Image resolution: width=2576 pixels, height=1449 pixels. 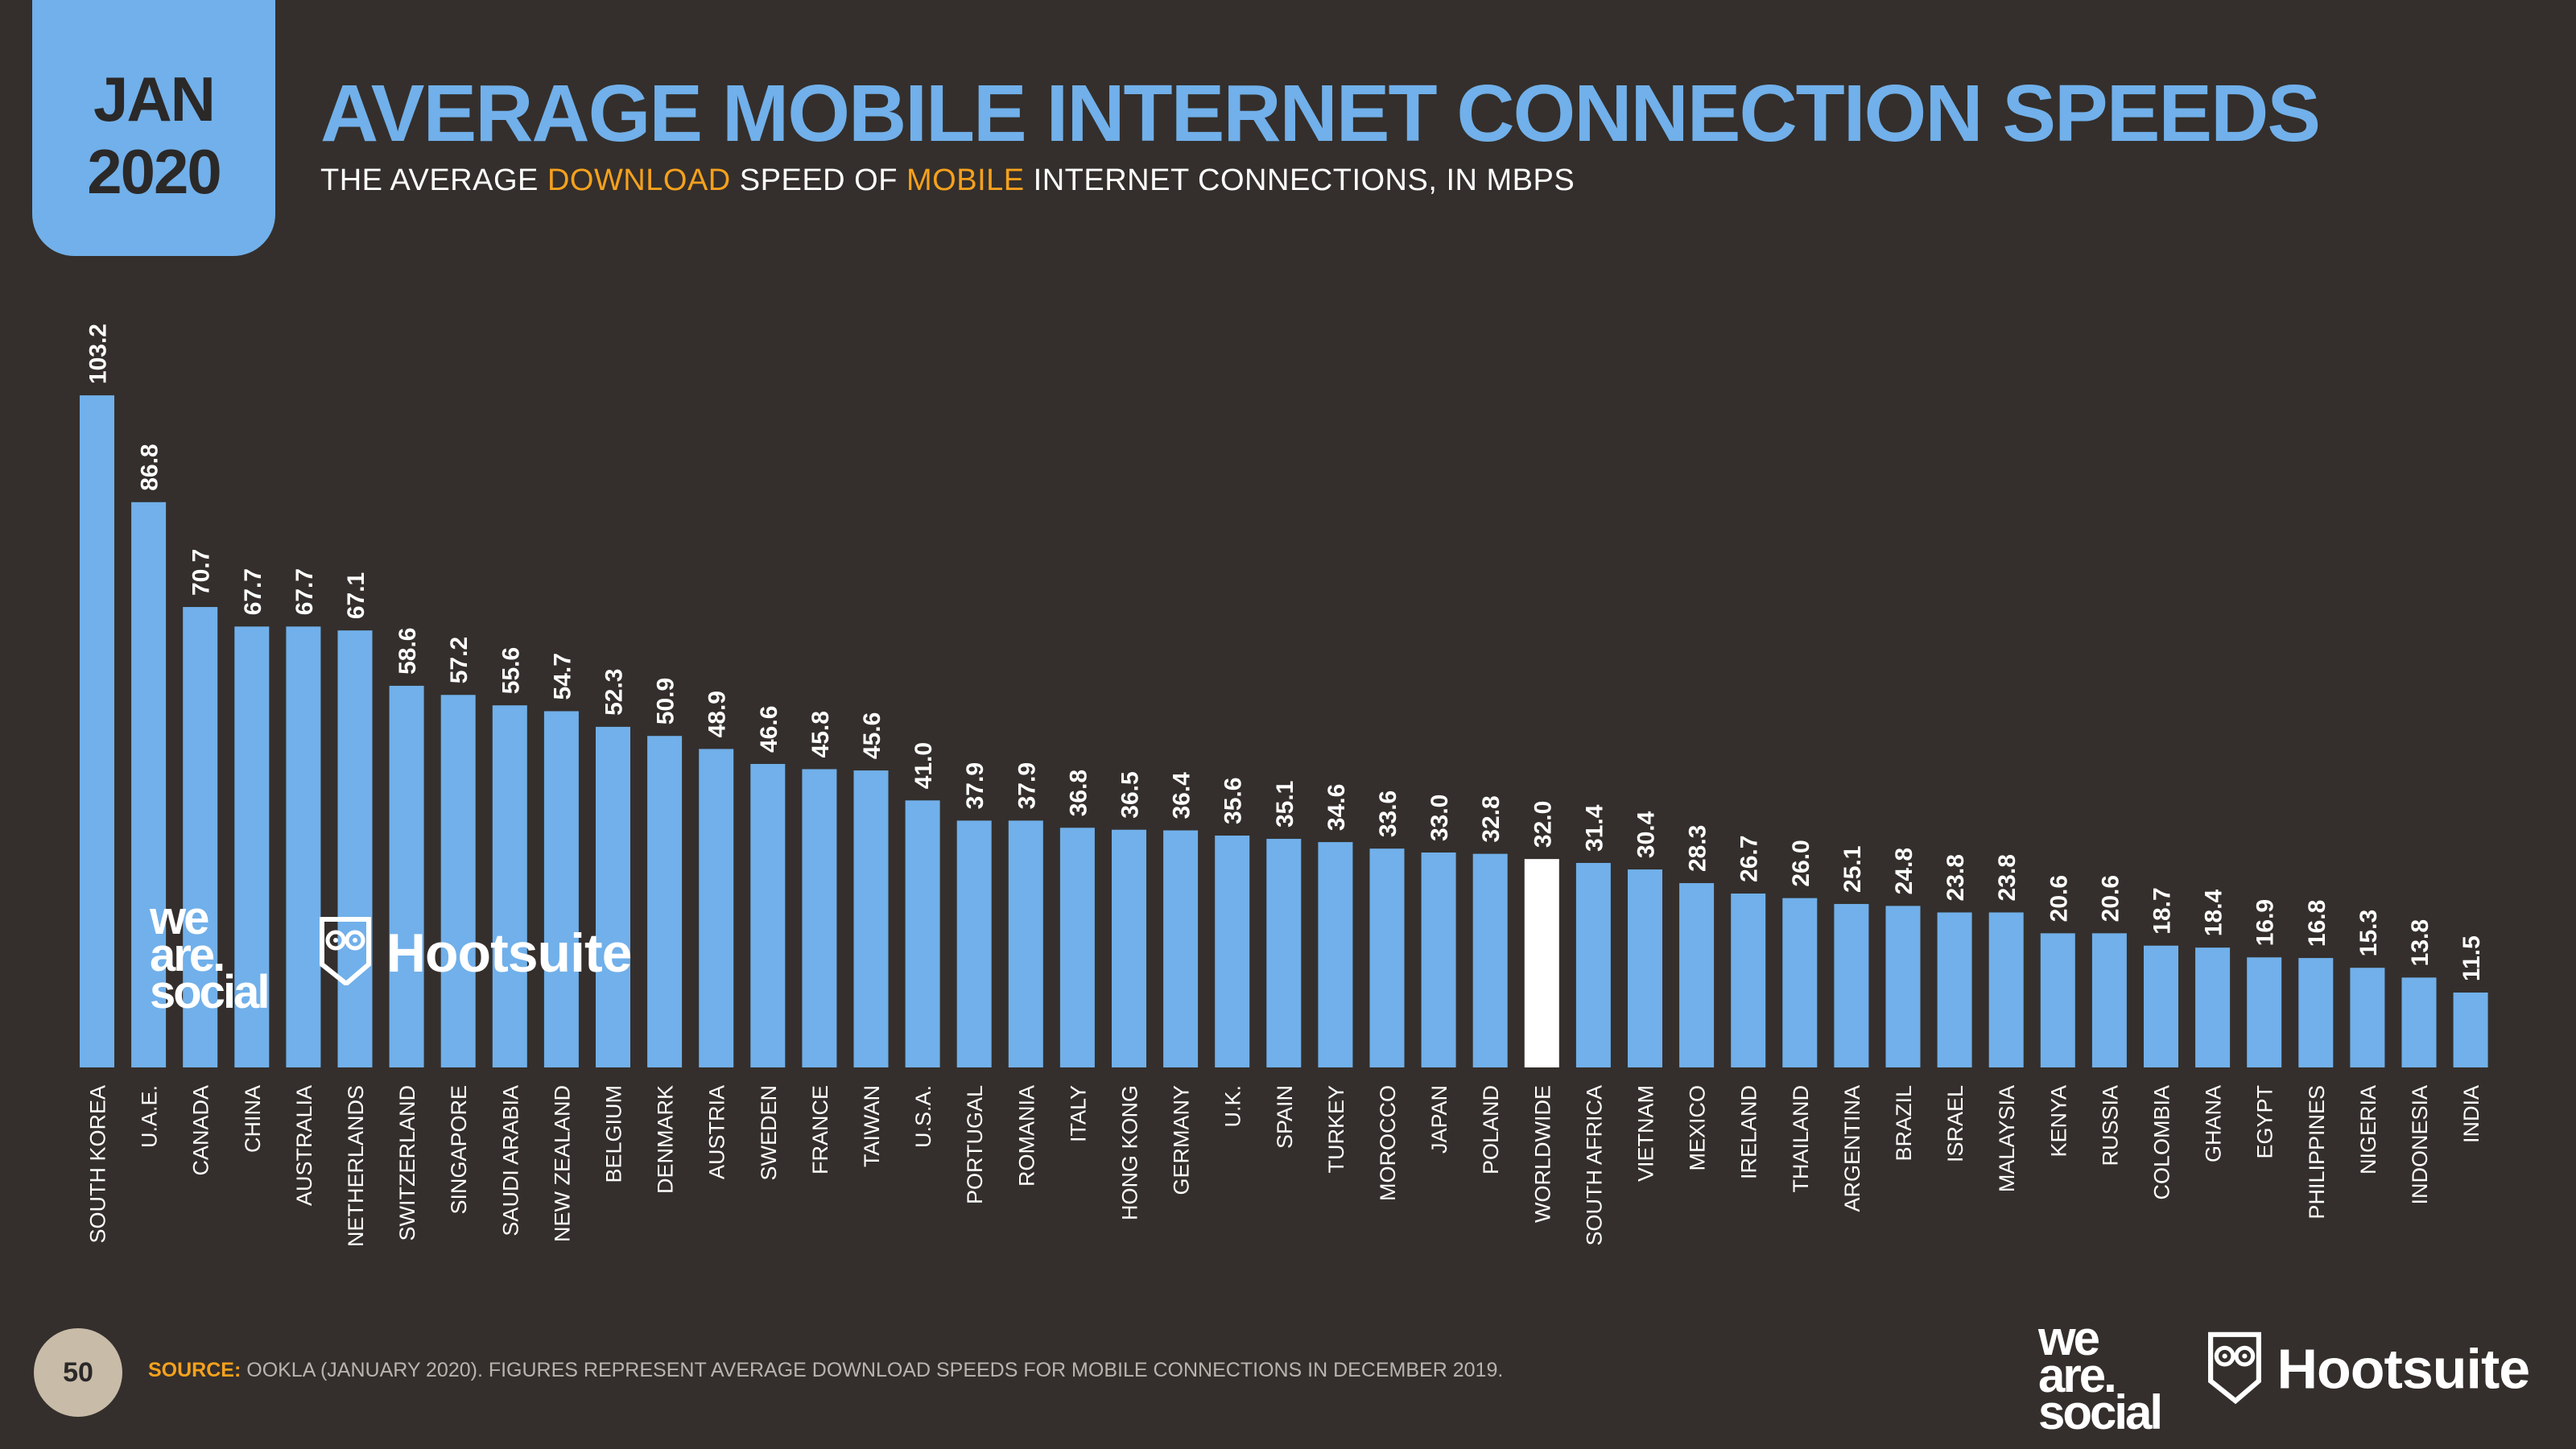 What do you see at coordinates (200, 837) in the screenshot?
I see `bar-canada` at bounding box center [200, 837].